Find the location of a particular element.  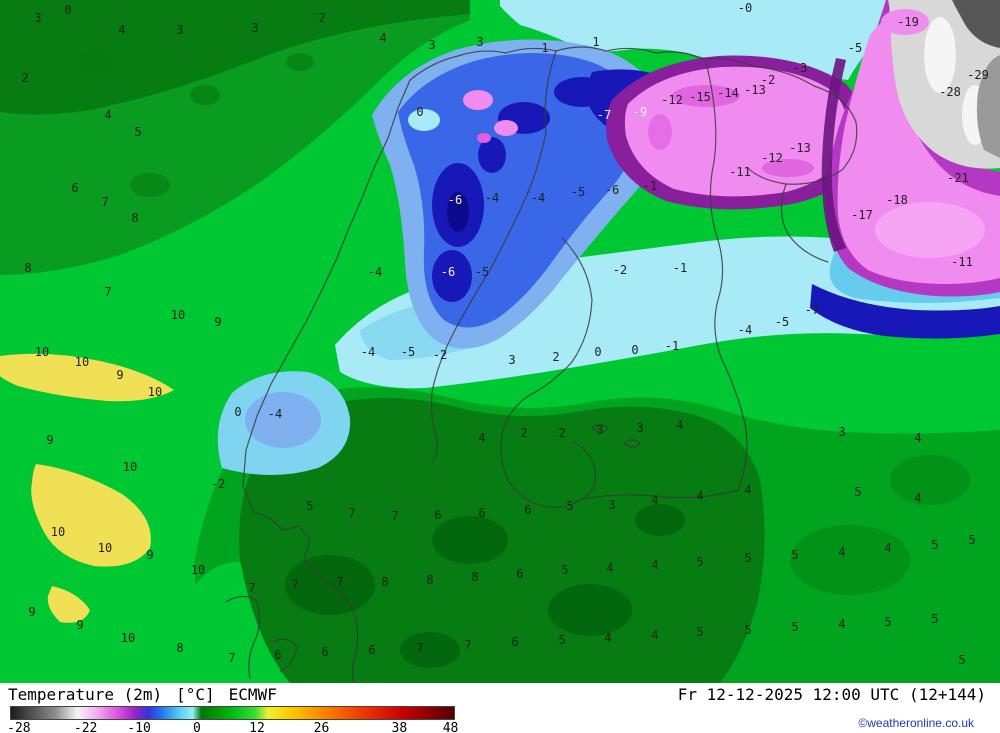

south-norway-lightblue-core is located at coordinates (283, 420).